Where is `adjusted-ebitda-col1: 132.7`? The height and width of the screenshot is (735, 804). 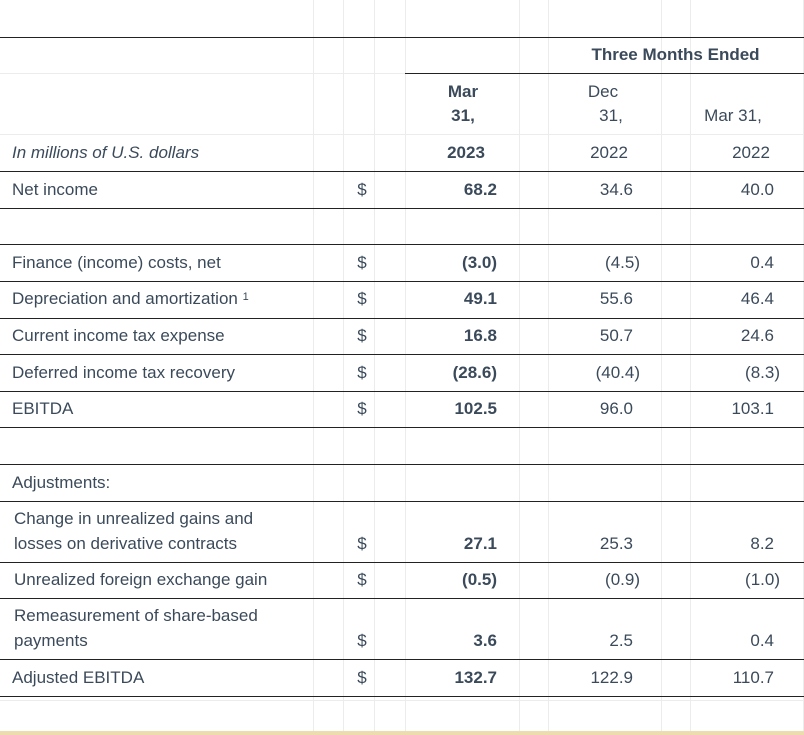
adjusted-ebitda-col1: 132.7 is located at coordinates (475, 677).